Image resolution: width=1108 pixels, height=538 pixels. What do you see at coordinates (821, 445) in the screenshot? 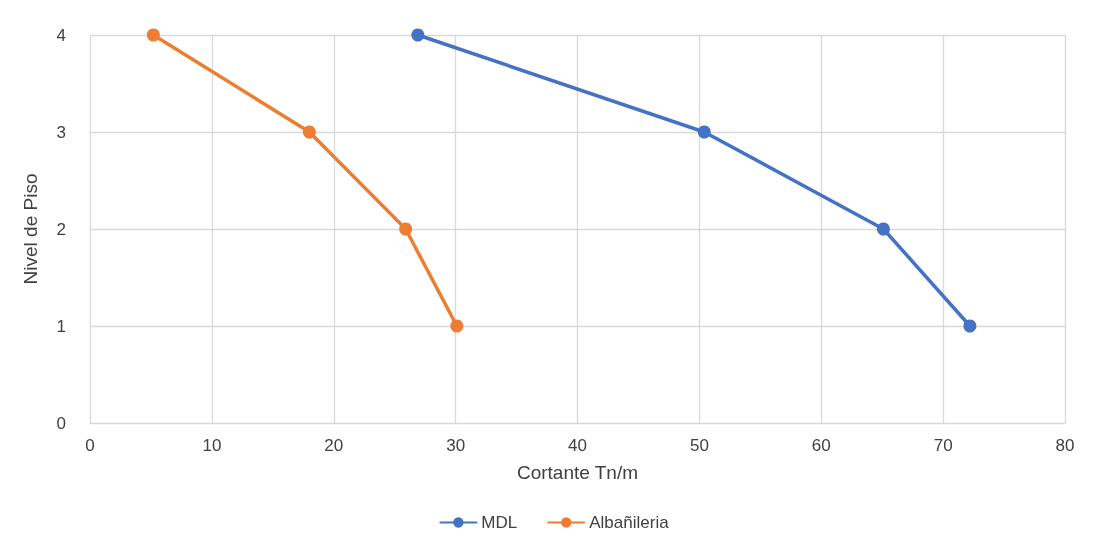
I see `x-tick-label: 60` at bounding box center [821, 445].